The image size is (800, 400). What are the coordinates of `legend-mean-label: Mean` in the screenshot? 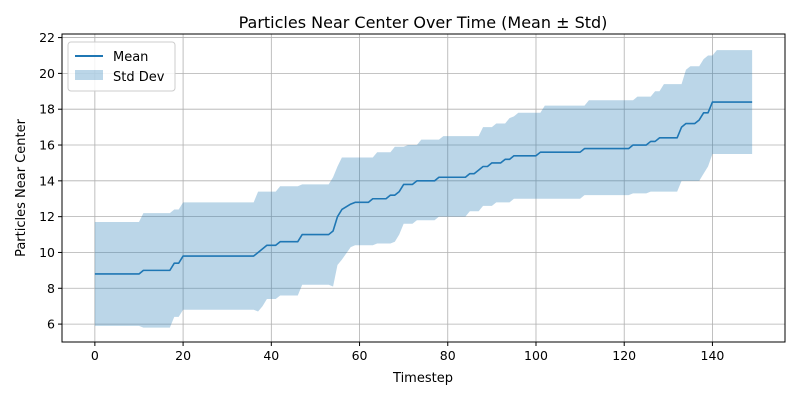 It's located at (130, 57).